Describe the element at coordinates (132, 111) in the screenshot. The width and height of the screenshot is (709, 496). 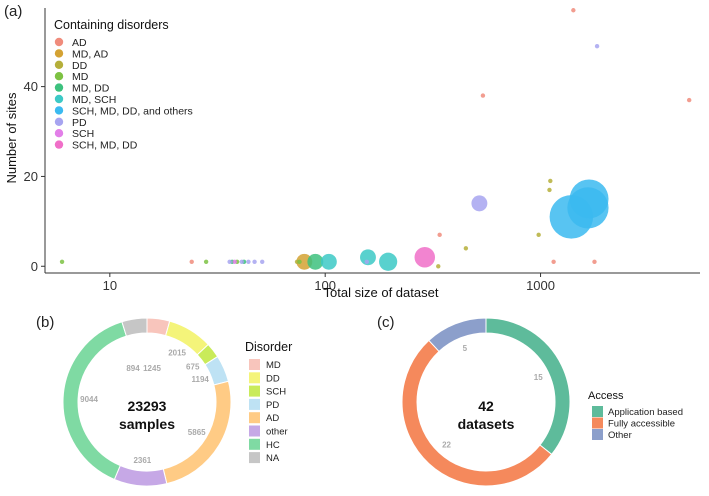
I see `legend-label: SCH, MD, DD, and others` at that location.